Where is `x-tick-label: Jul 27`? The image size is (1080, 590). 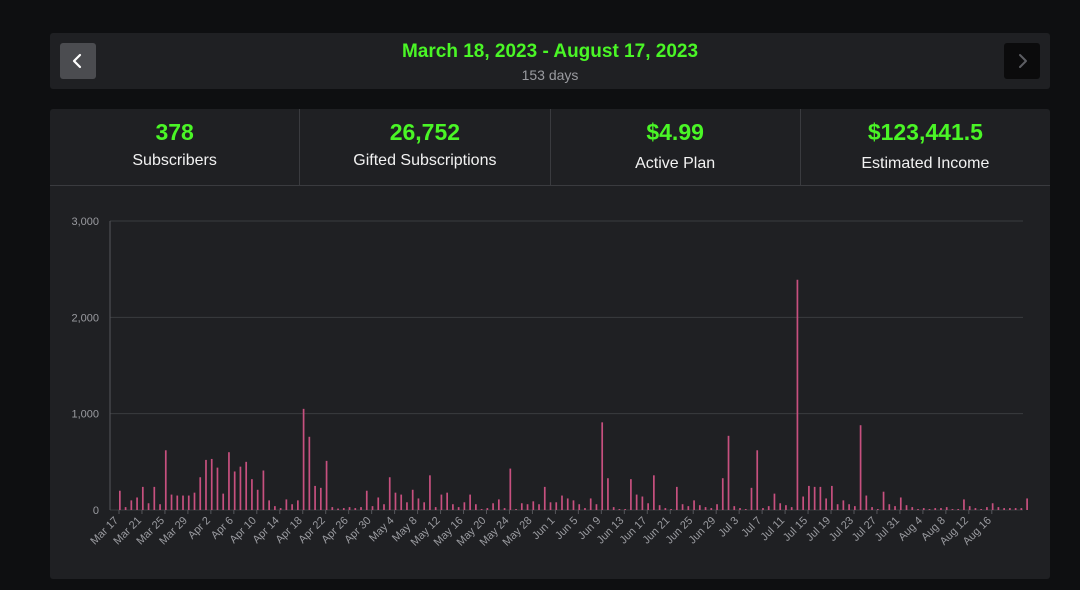
x-tick-label: Jul 27 is located at coordinates (864, 529).